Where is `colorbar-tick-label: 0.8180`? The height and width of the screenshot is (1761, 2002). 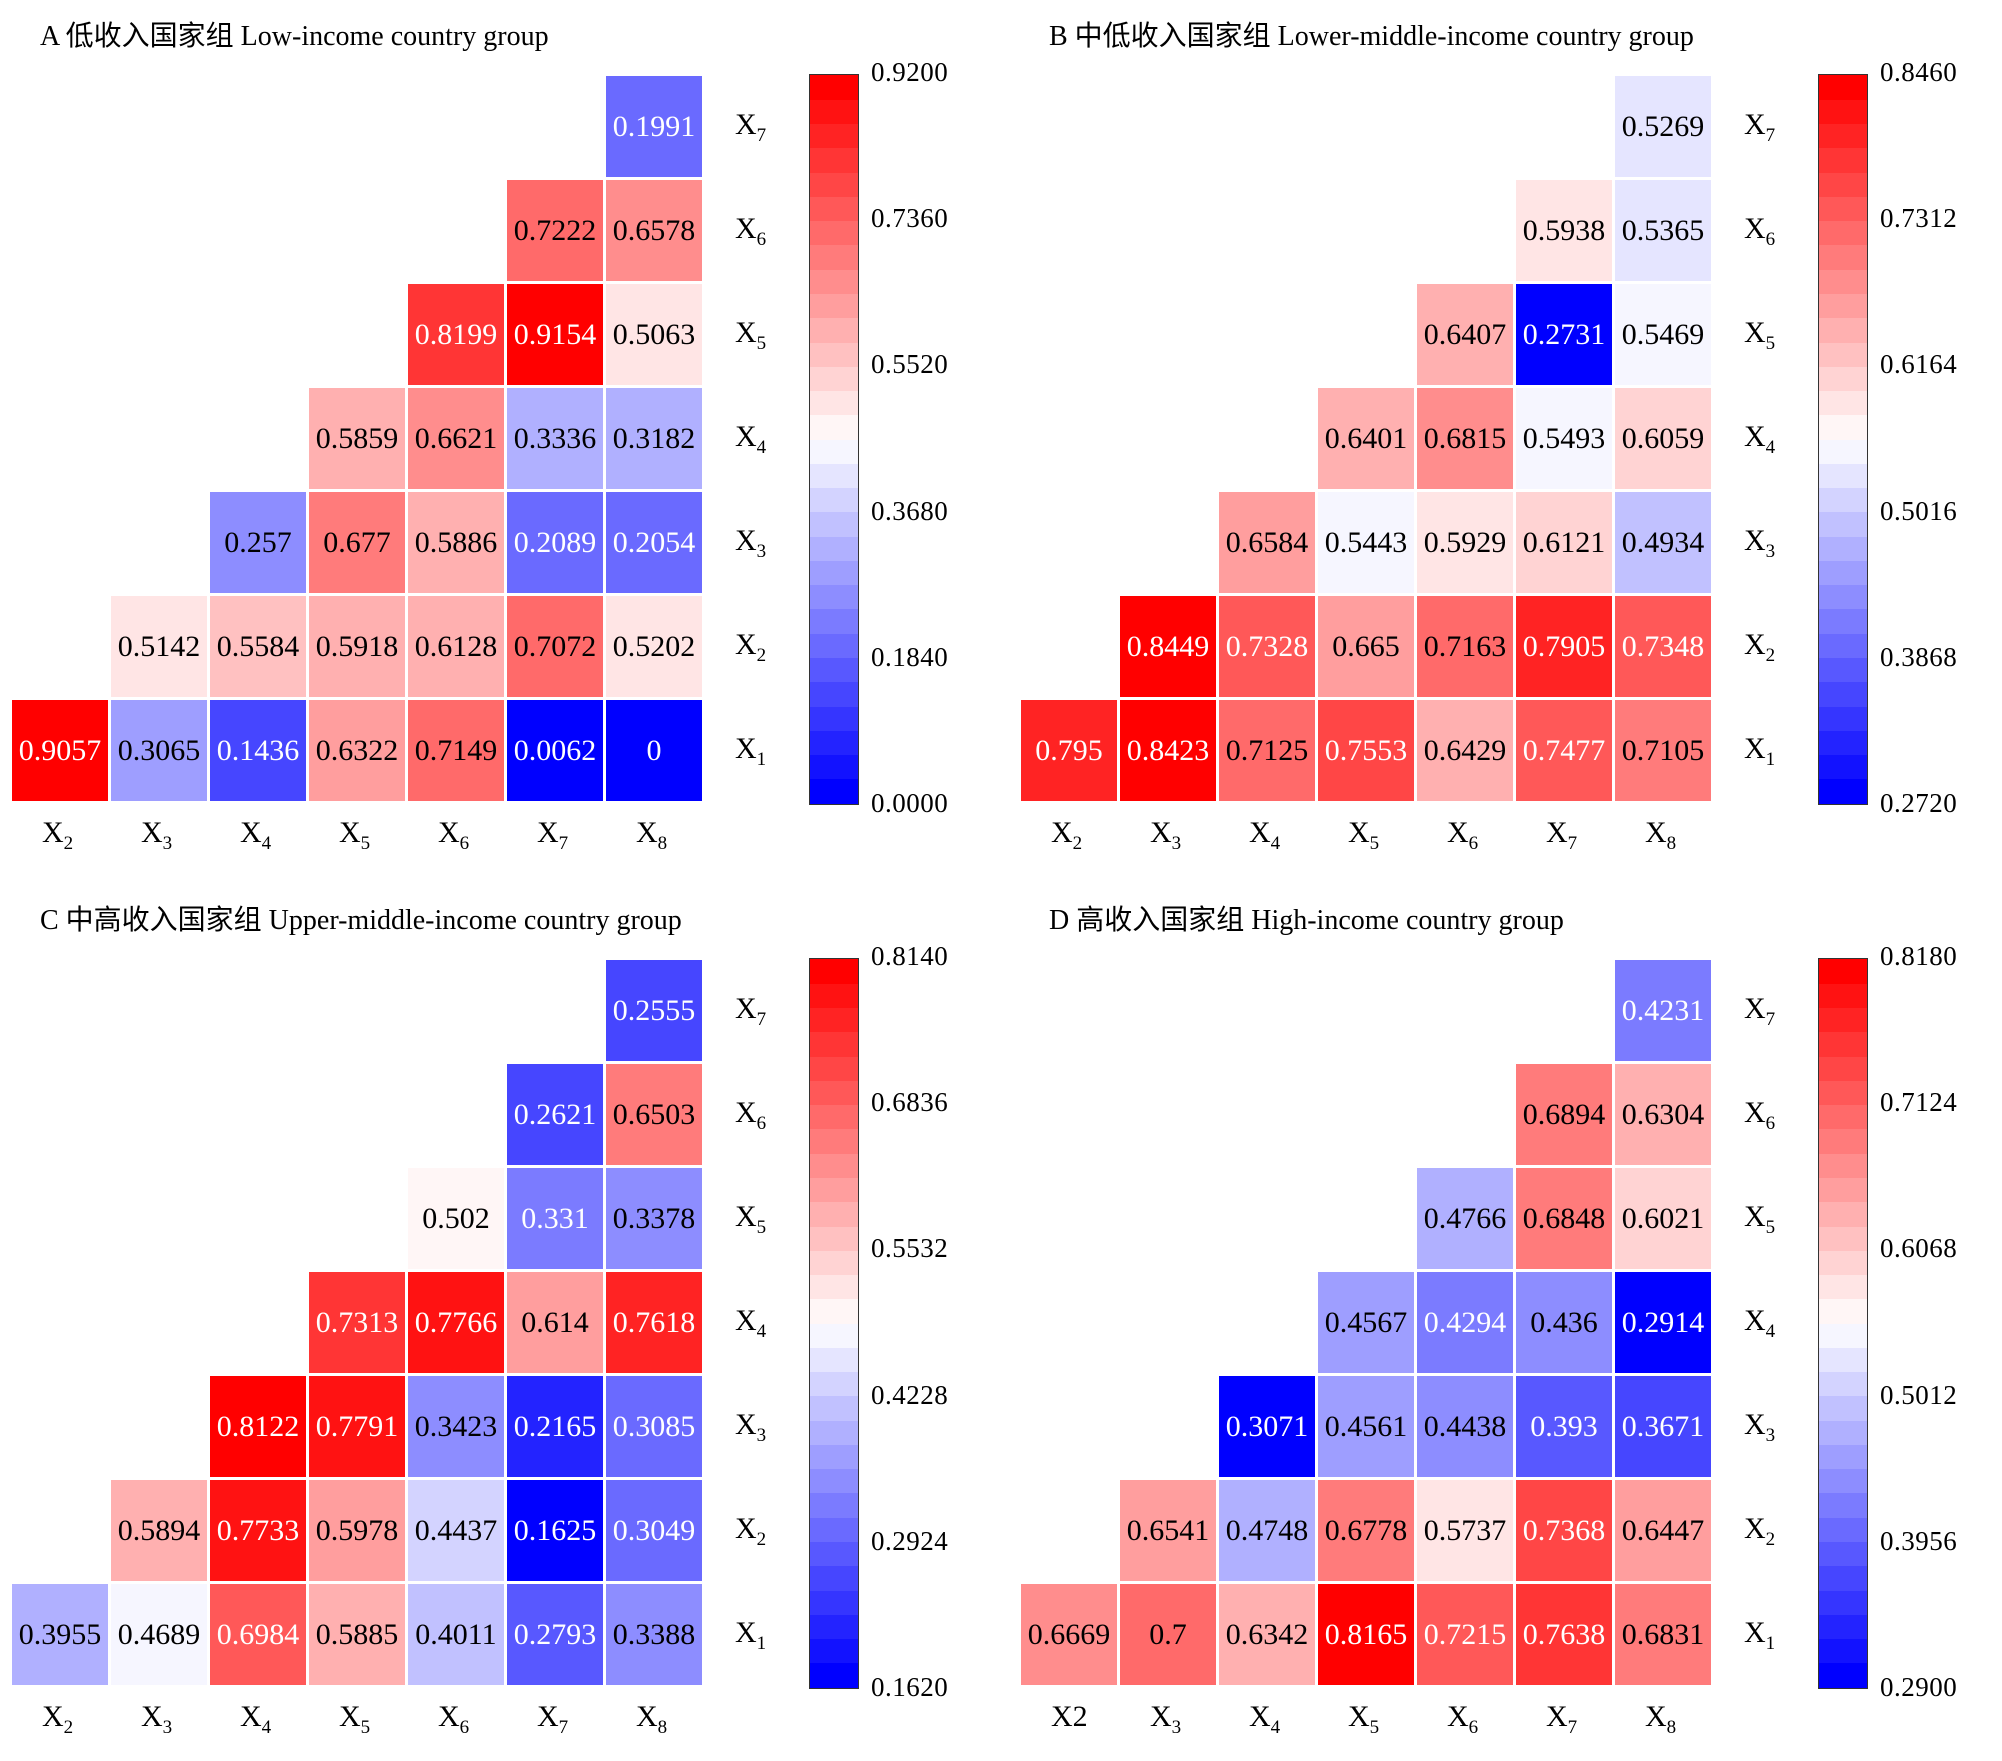
colorbar-tick-label: 0.8180 is located at coordinates (1919, 956).